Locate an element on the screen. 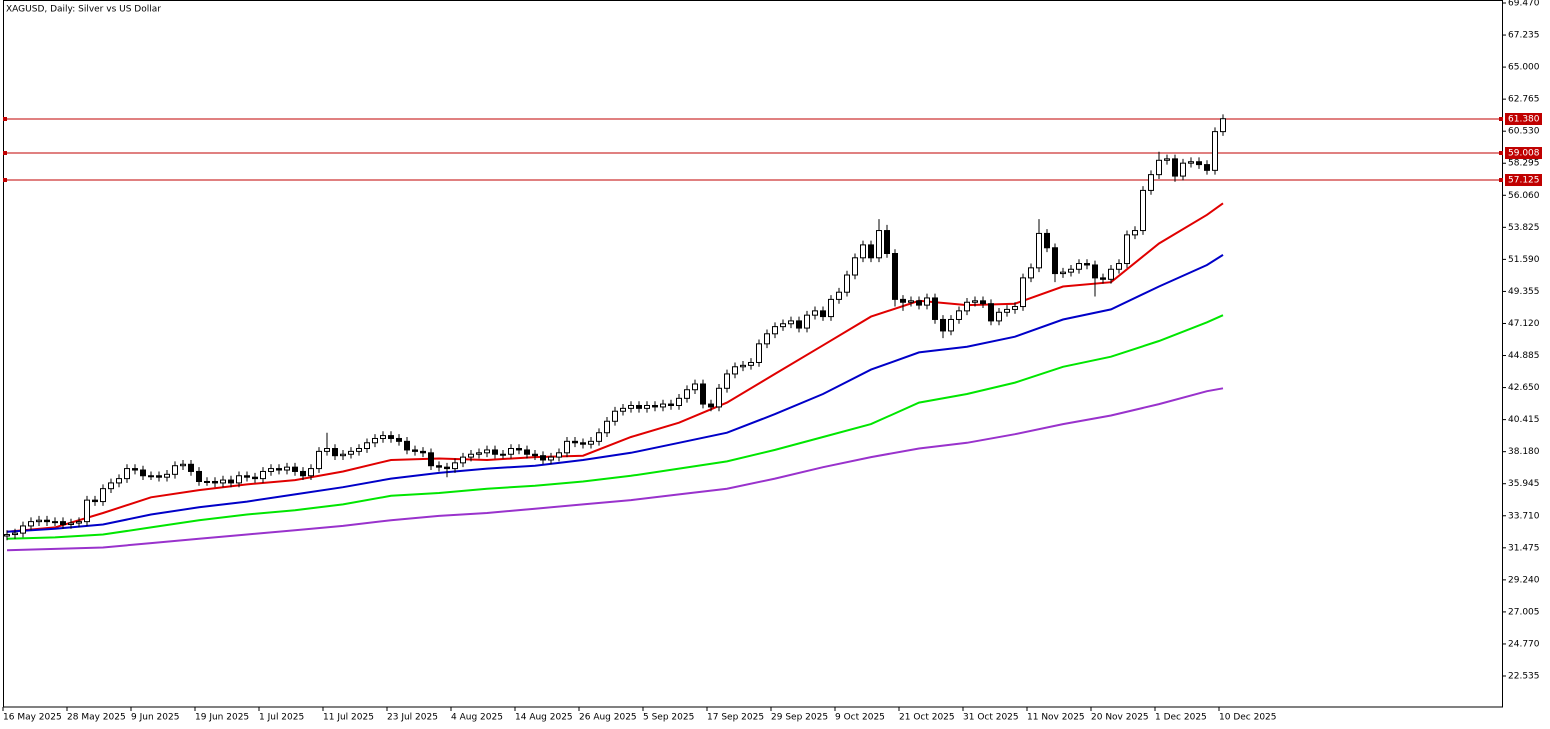  level-label: 59.008 is located at coordinates (1524, 154).